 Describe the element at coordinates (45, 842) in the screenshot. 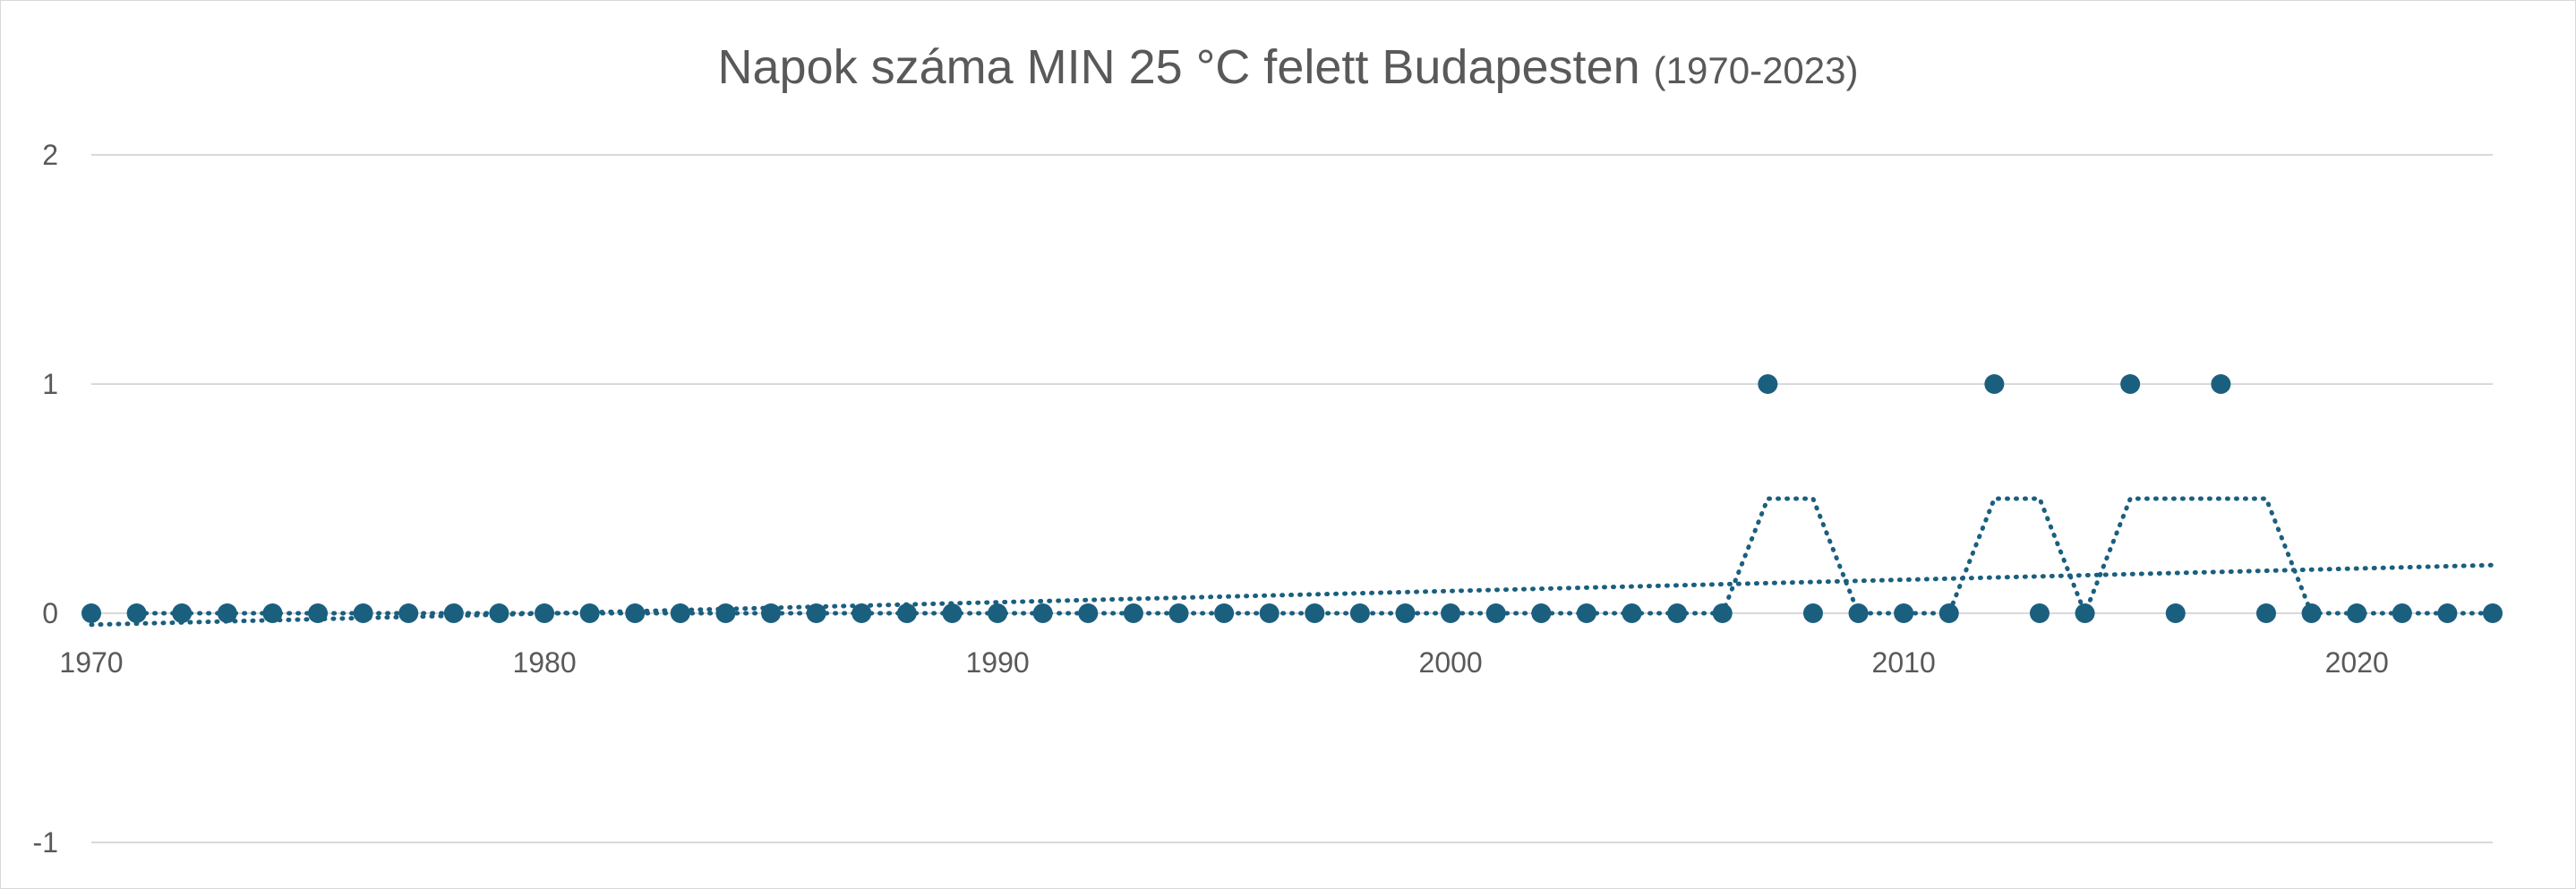

I see `y-tick-label: -1` at that location.